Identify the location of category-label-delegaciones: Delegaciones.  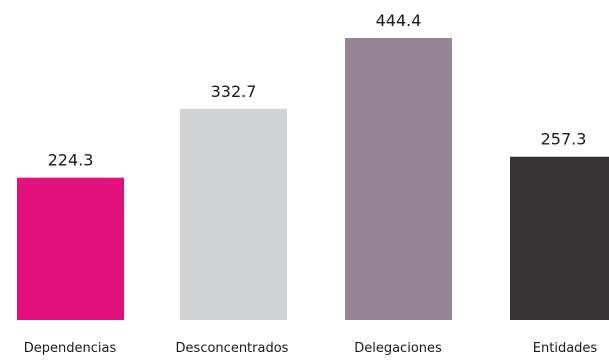
(398, 348).